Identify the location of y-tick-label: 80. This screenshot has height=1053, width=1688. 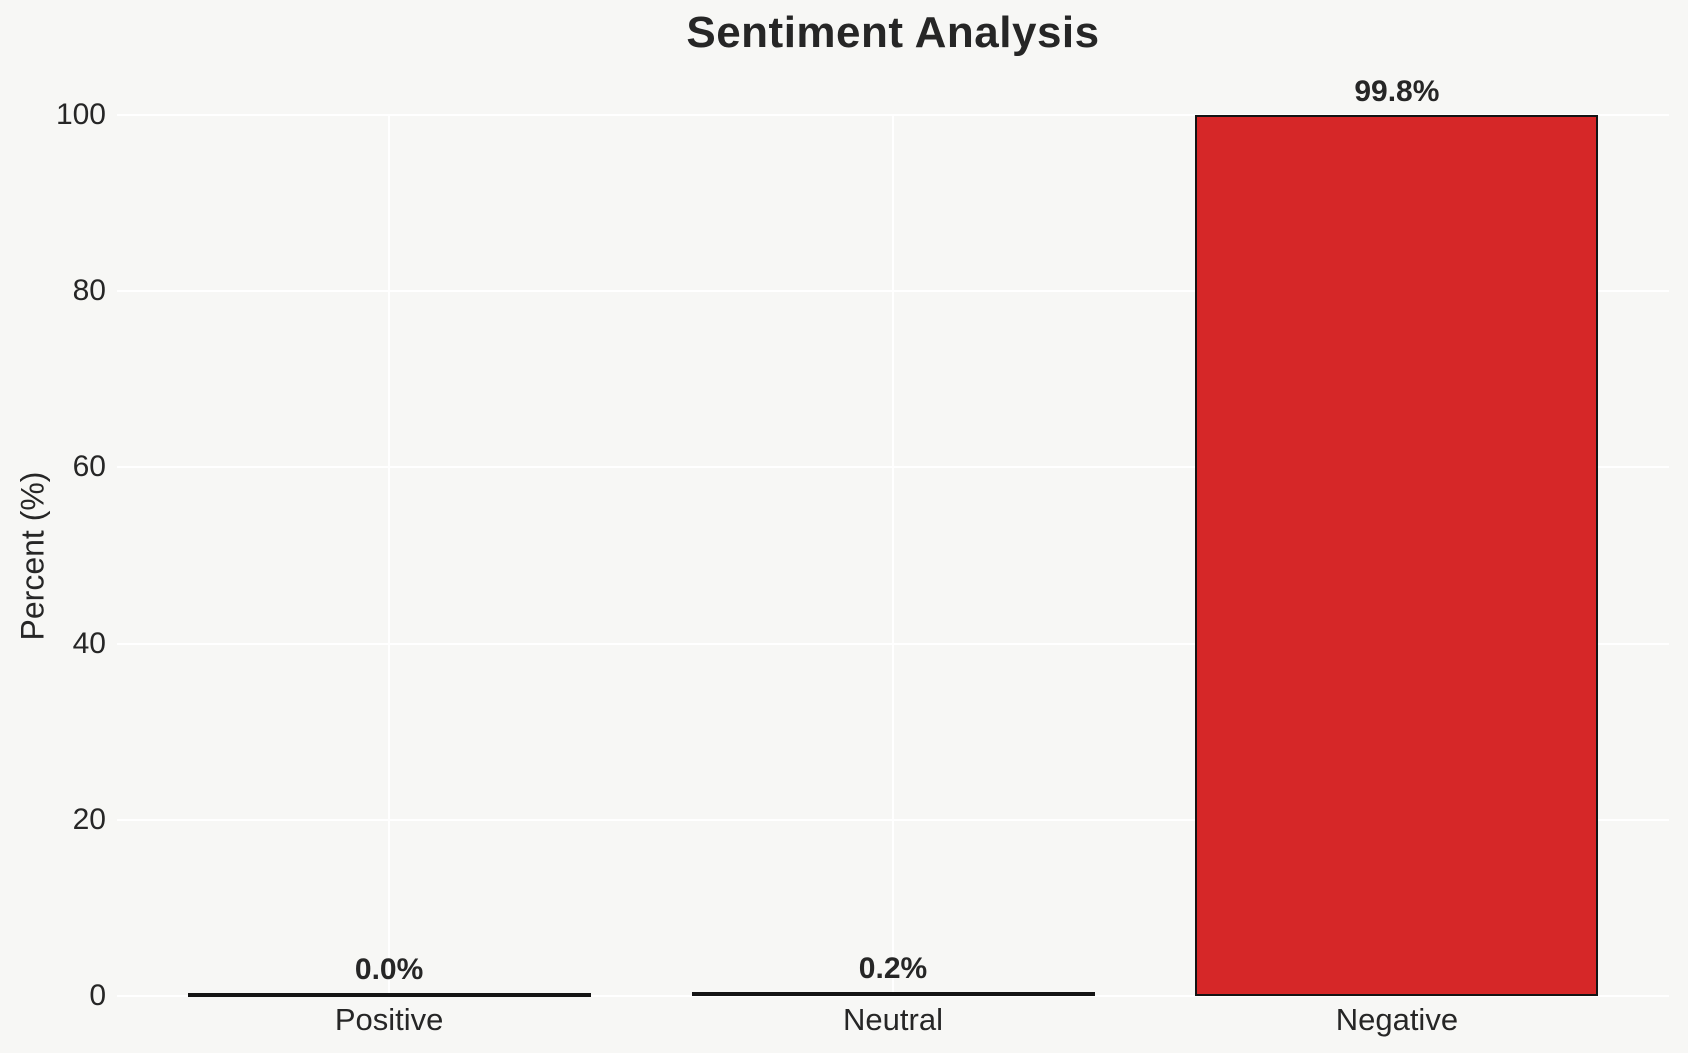
(89, 291).